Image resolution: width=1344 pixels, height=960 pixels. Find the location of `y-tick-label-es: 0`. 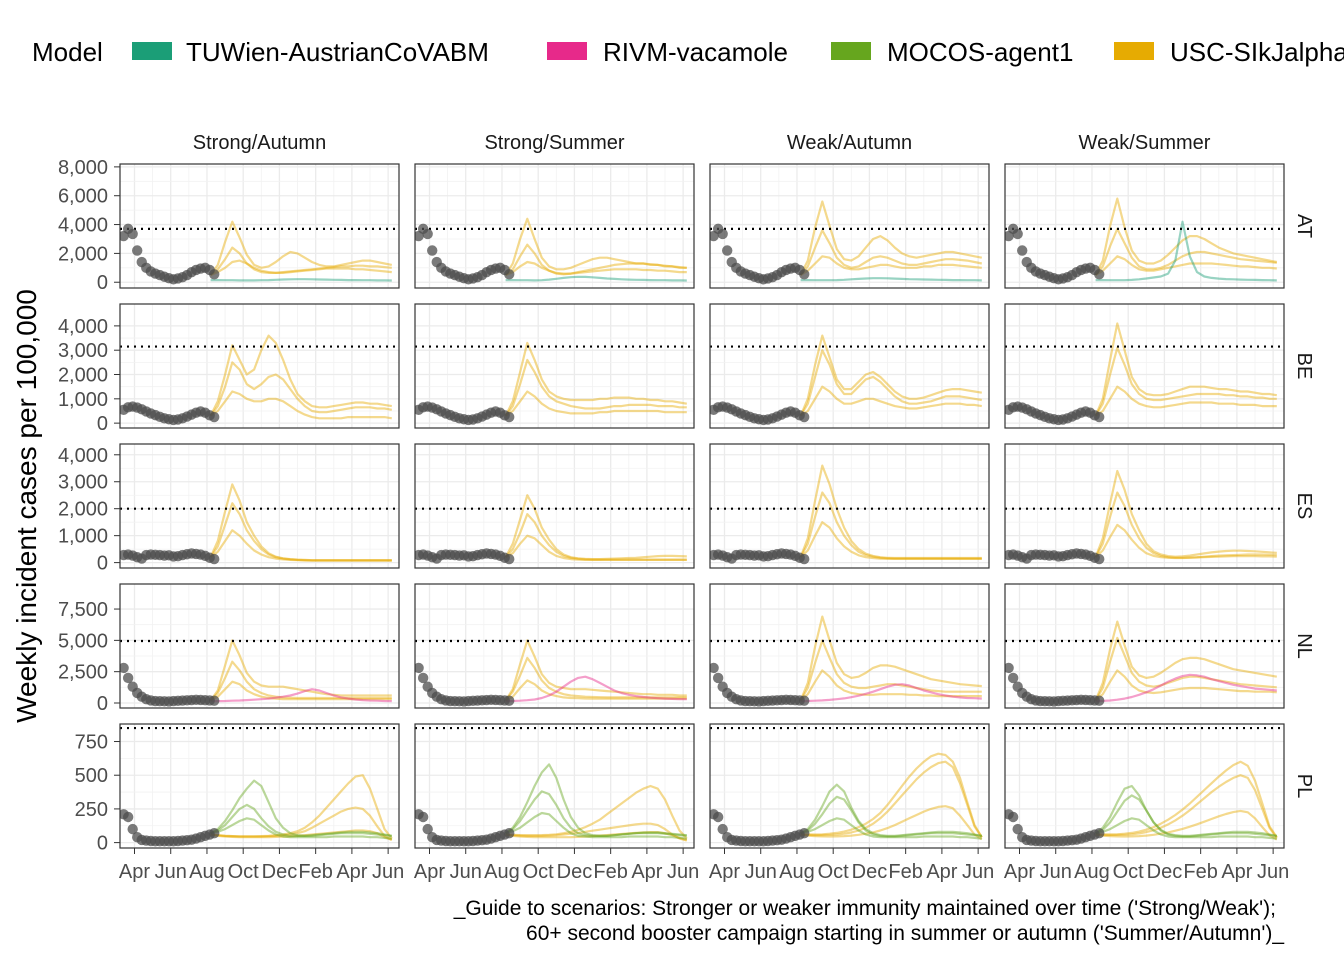

y-tick-label-es: 0 is located at coordinates (102, 564).